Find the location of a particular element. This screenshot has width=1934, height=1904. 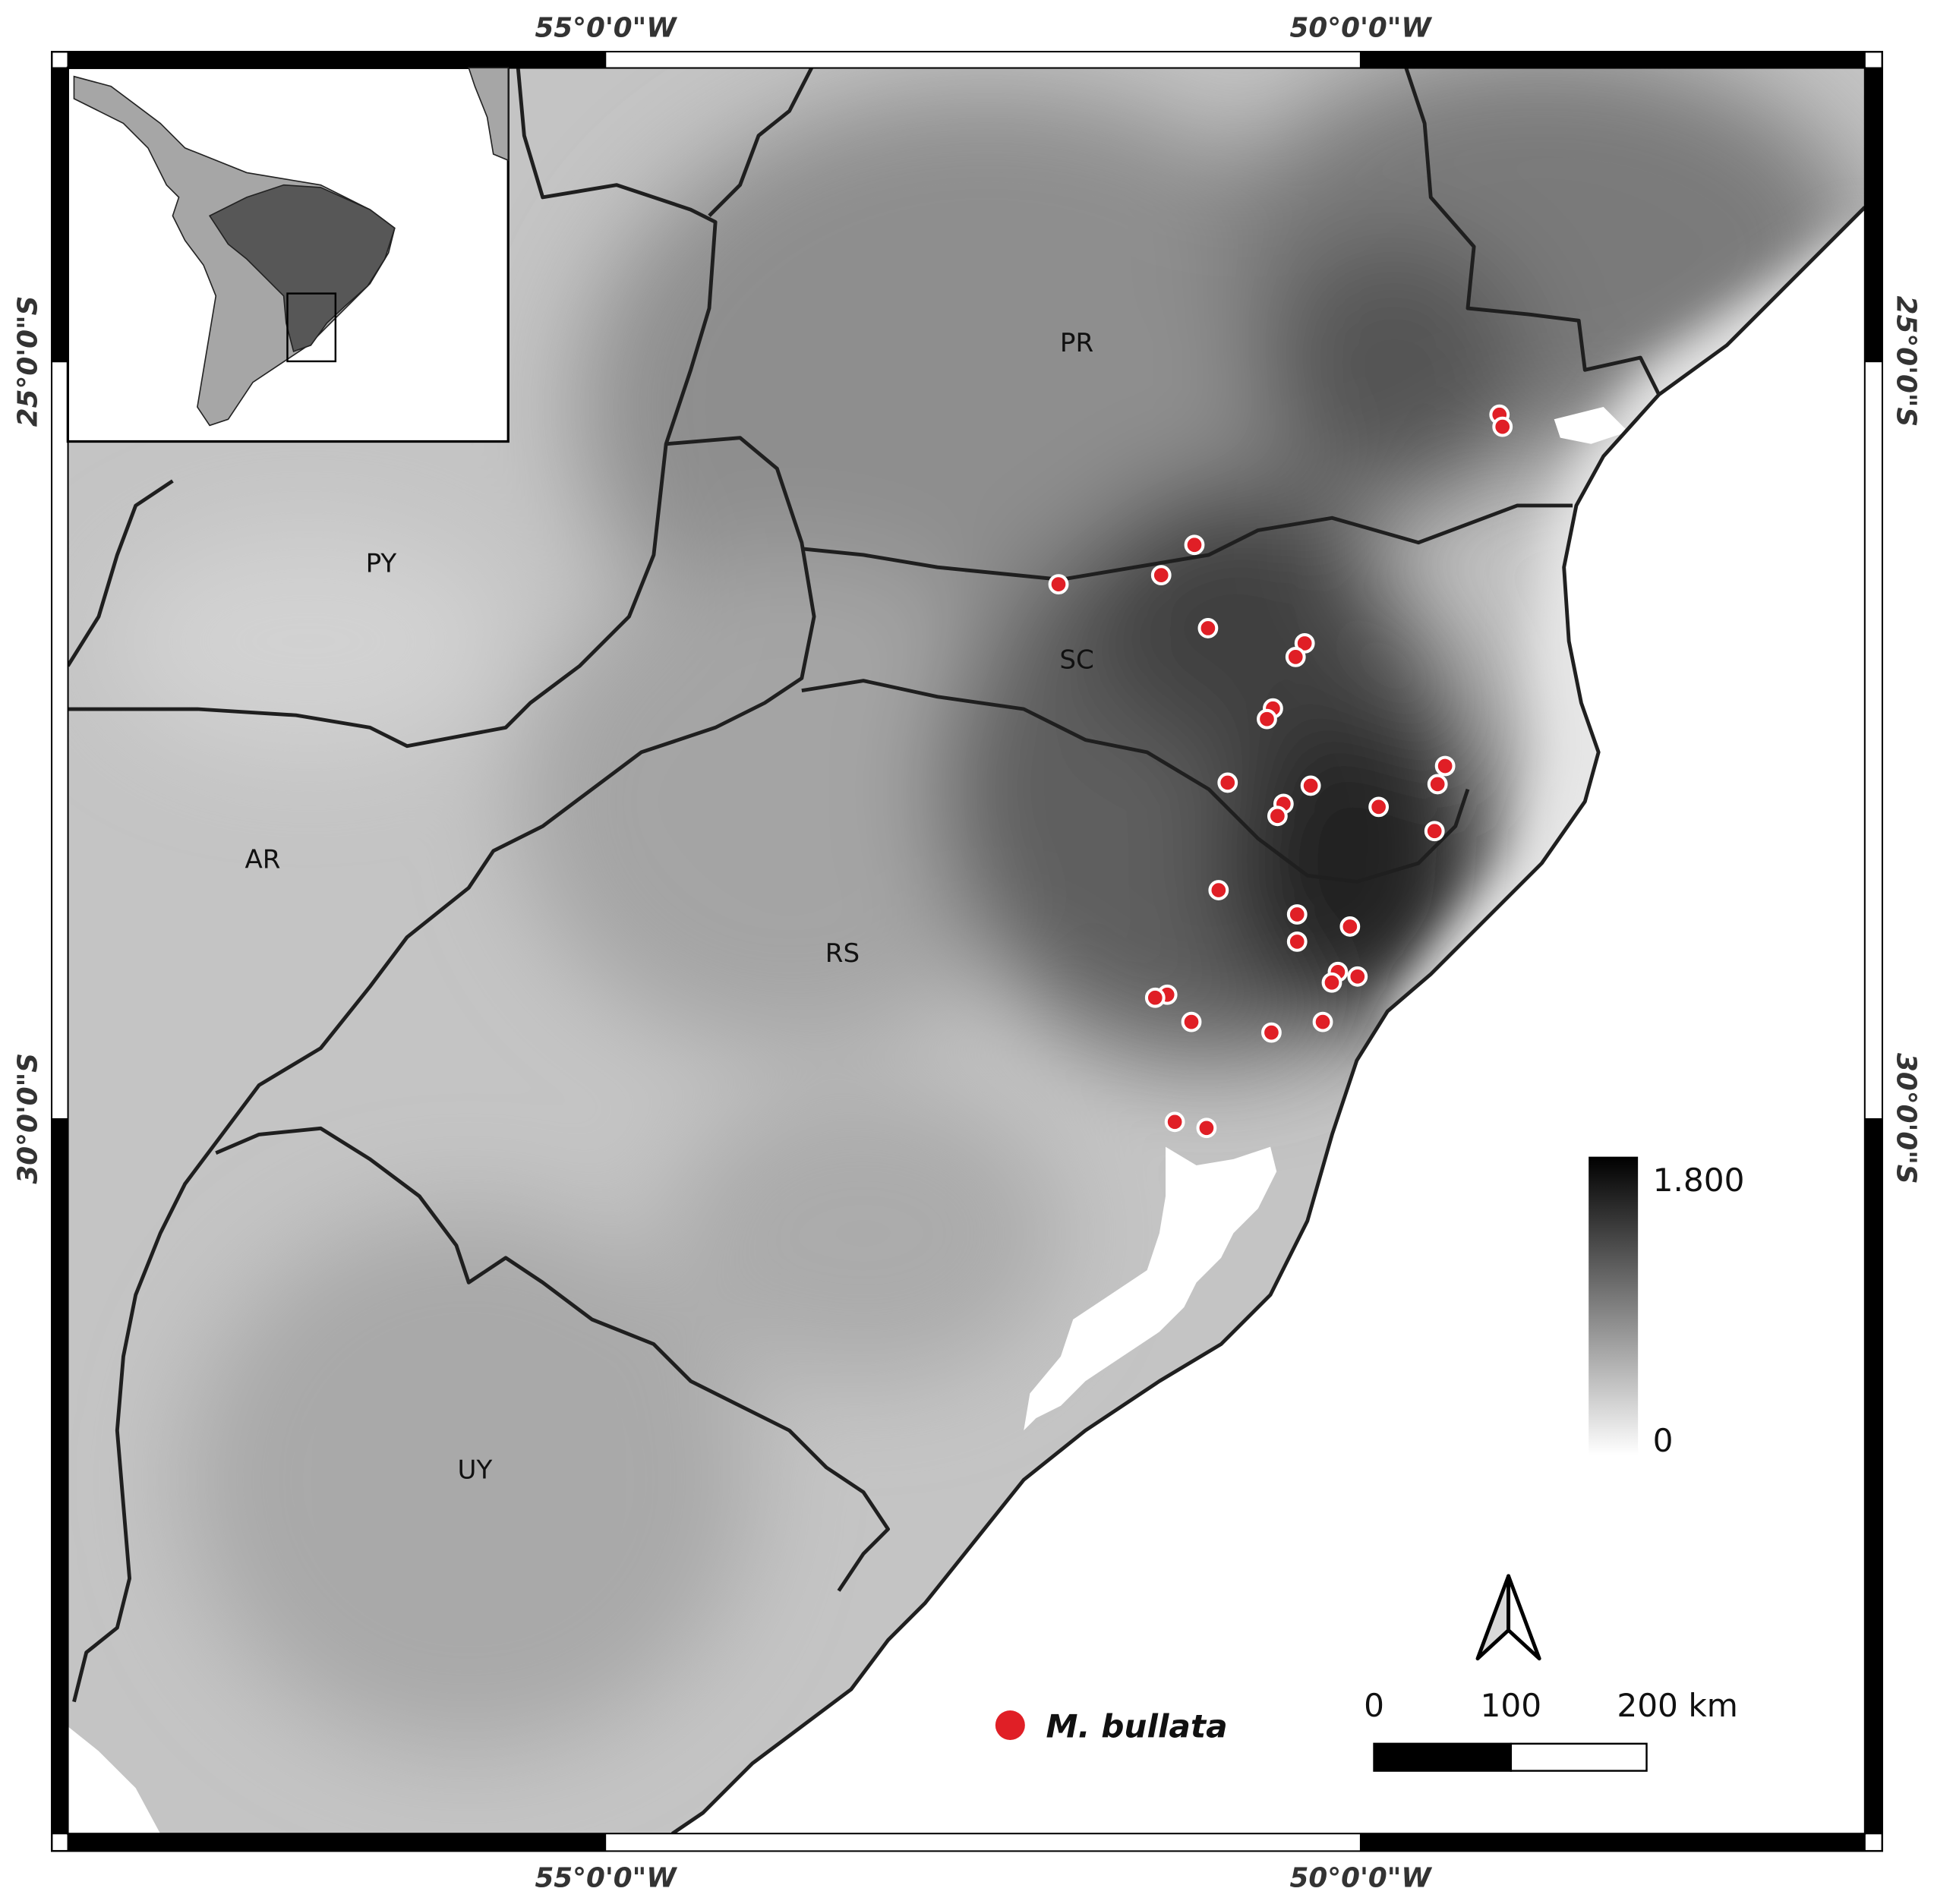

y-tick-label-right: 25°0'0"S is located at coordinates (1905, 361).